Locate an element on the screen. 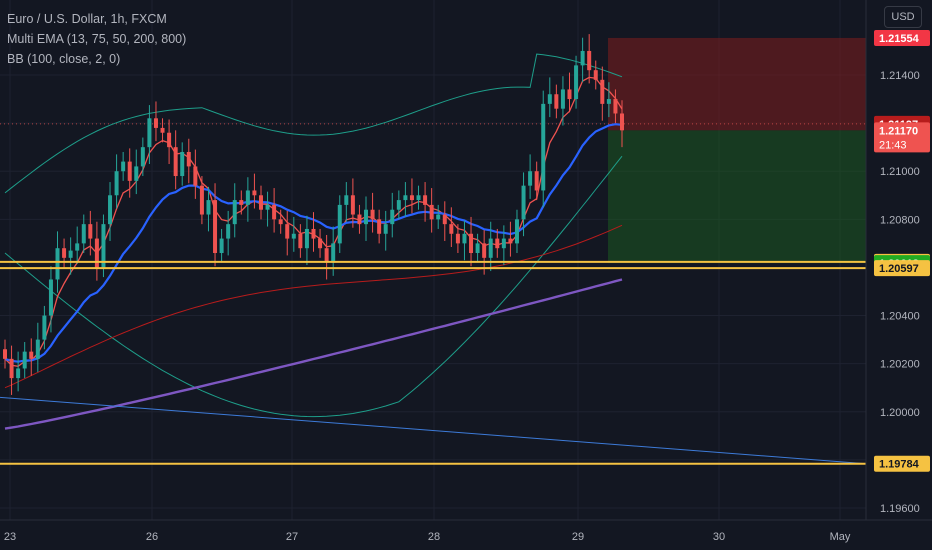 Image resolution: width=932 pixels, height=550 pixels. price-tick-label: 1.20000 is located at coordinates (900, 413).